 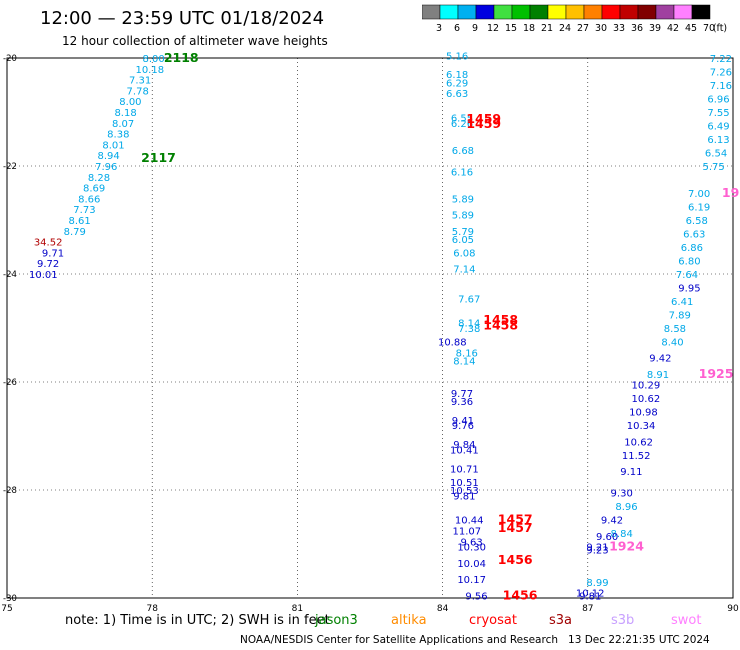 I want to click on wave-height-label: 6.68, so click(x=463, y=151).